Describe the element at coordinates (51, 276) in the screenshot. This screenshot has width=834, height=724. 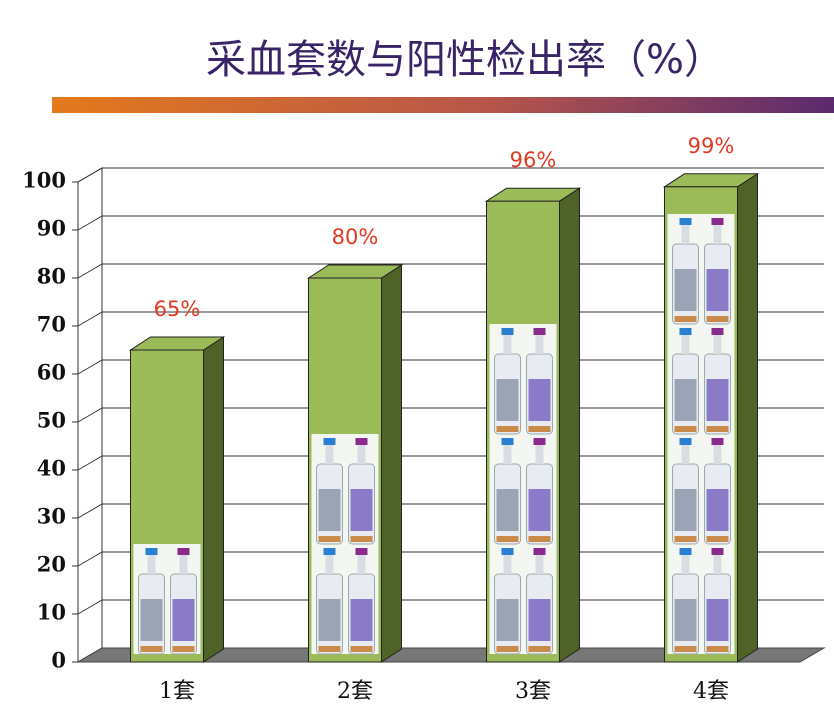
I see `y-tick-label: 80` at that location.